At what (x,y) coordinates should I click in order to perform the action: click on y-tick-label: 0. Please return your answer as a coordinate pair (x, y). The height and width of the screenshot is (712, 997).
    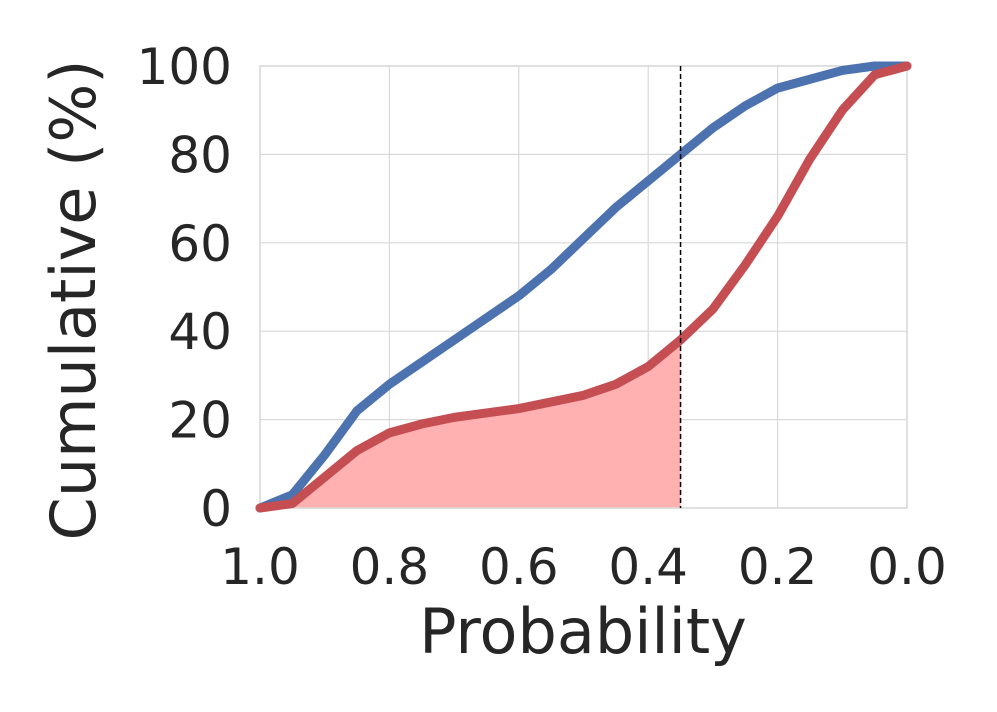
    Looking at the image, I should click on (216, 509).